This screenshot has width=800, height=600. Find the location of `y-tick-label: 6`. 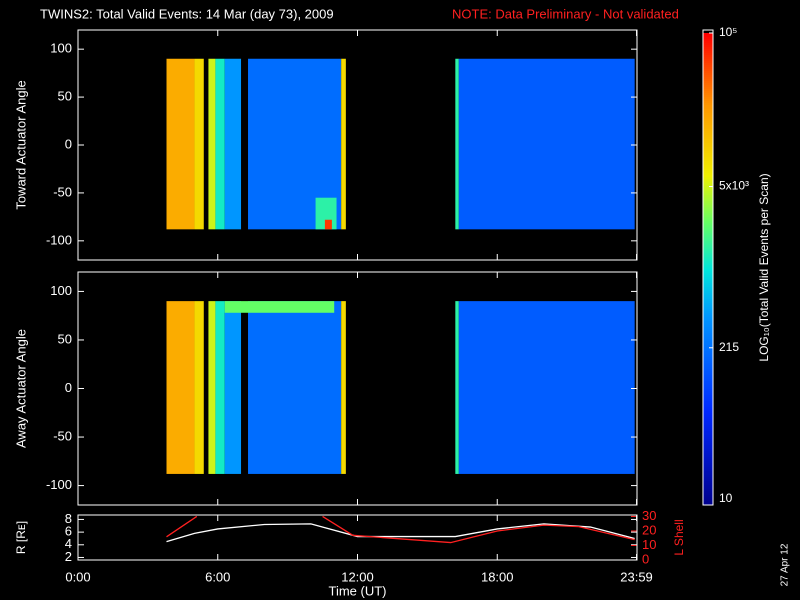

y-tick-label: 6 is located at coordinates (68, 531).